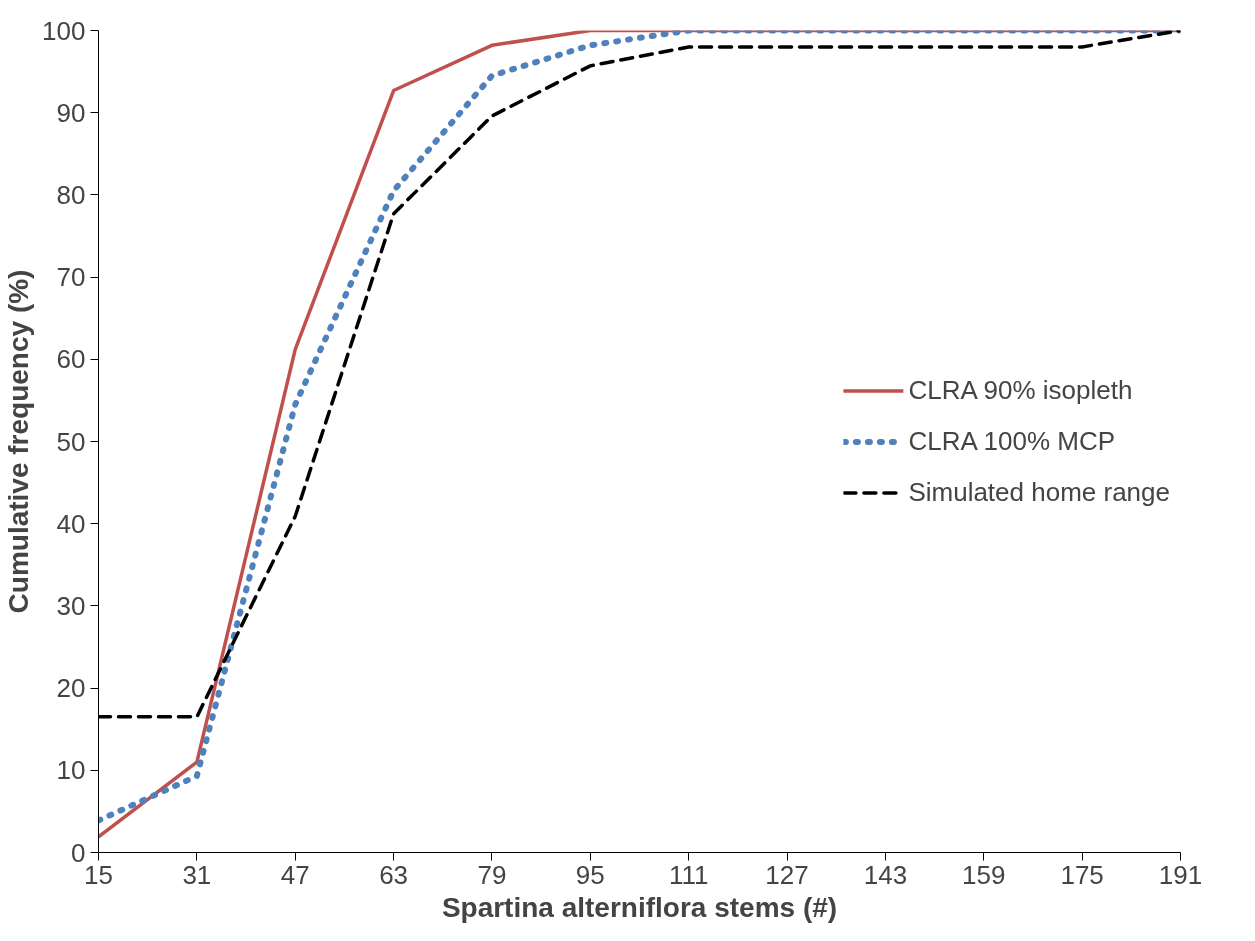 The width and height of the screenshot is (1255, 941). What do you see at coordinates (71, 770) in the screenshot?
I see `y-tick-label: 10` at bounding box center [71, 770].